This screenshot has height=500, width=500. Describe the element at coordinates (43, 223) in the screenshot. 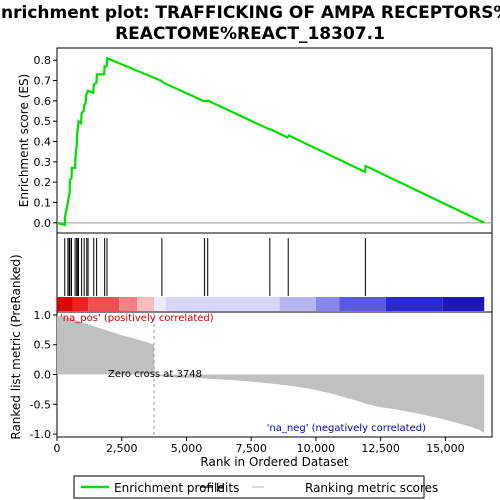

I see `es-ytick-label: 0.0` at that location.